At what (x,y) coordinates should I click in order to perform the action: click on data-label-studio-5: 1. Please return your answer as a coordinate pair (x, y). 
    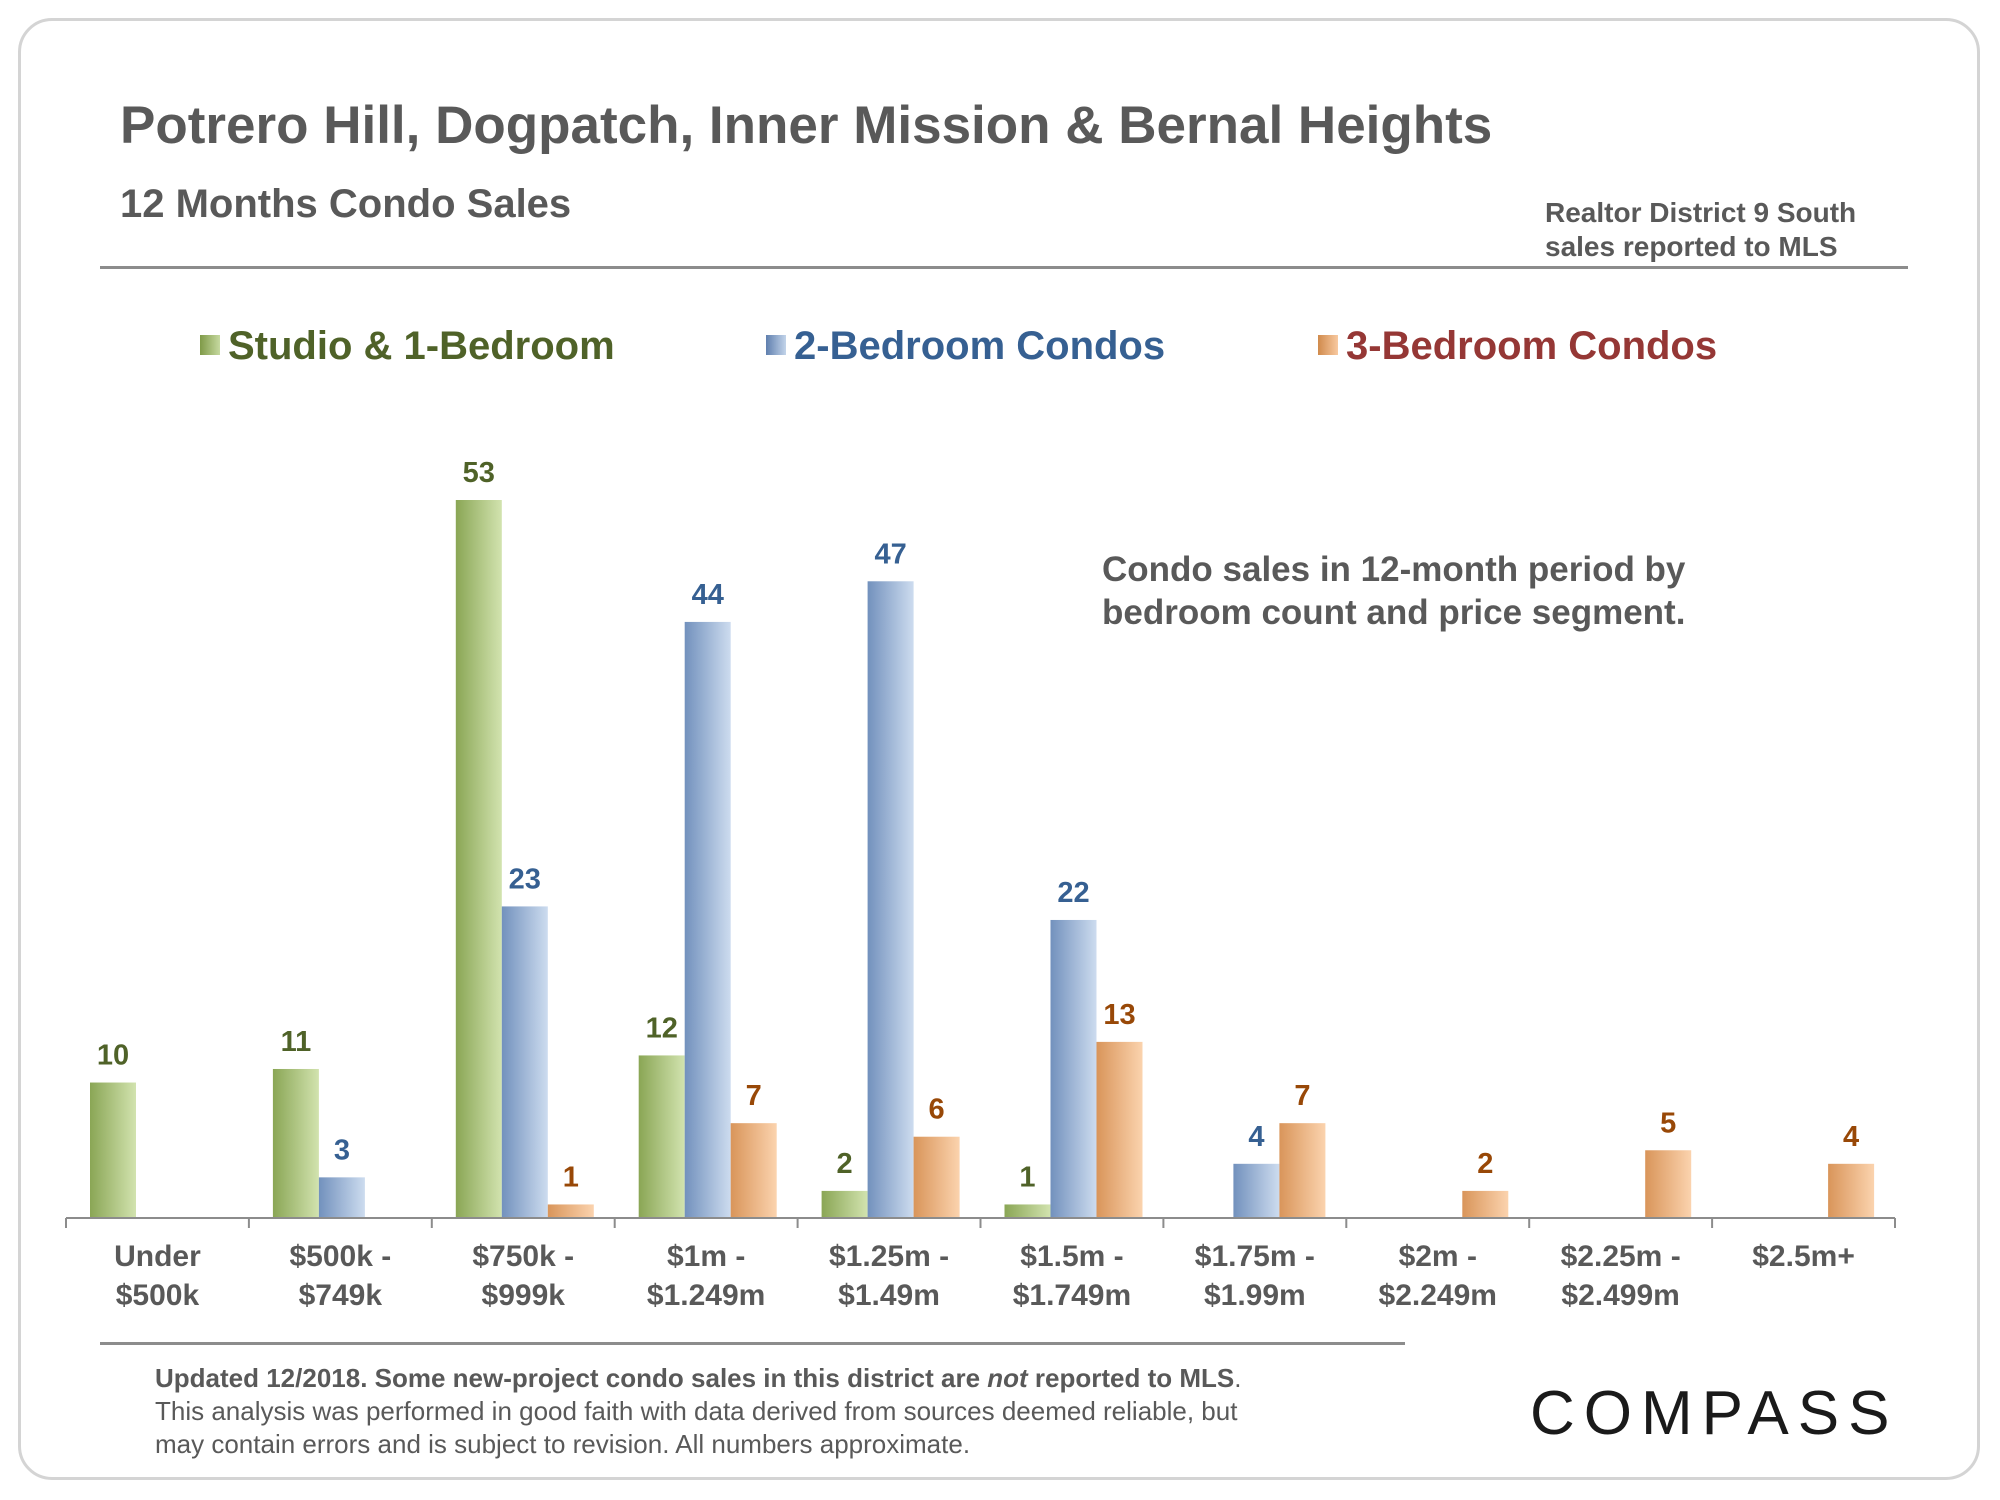
    Looking at the image, I should click on (1027, 1177).